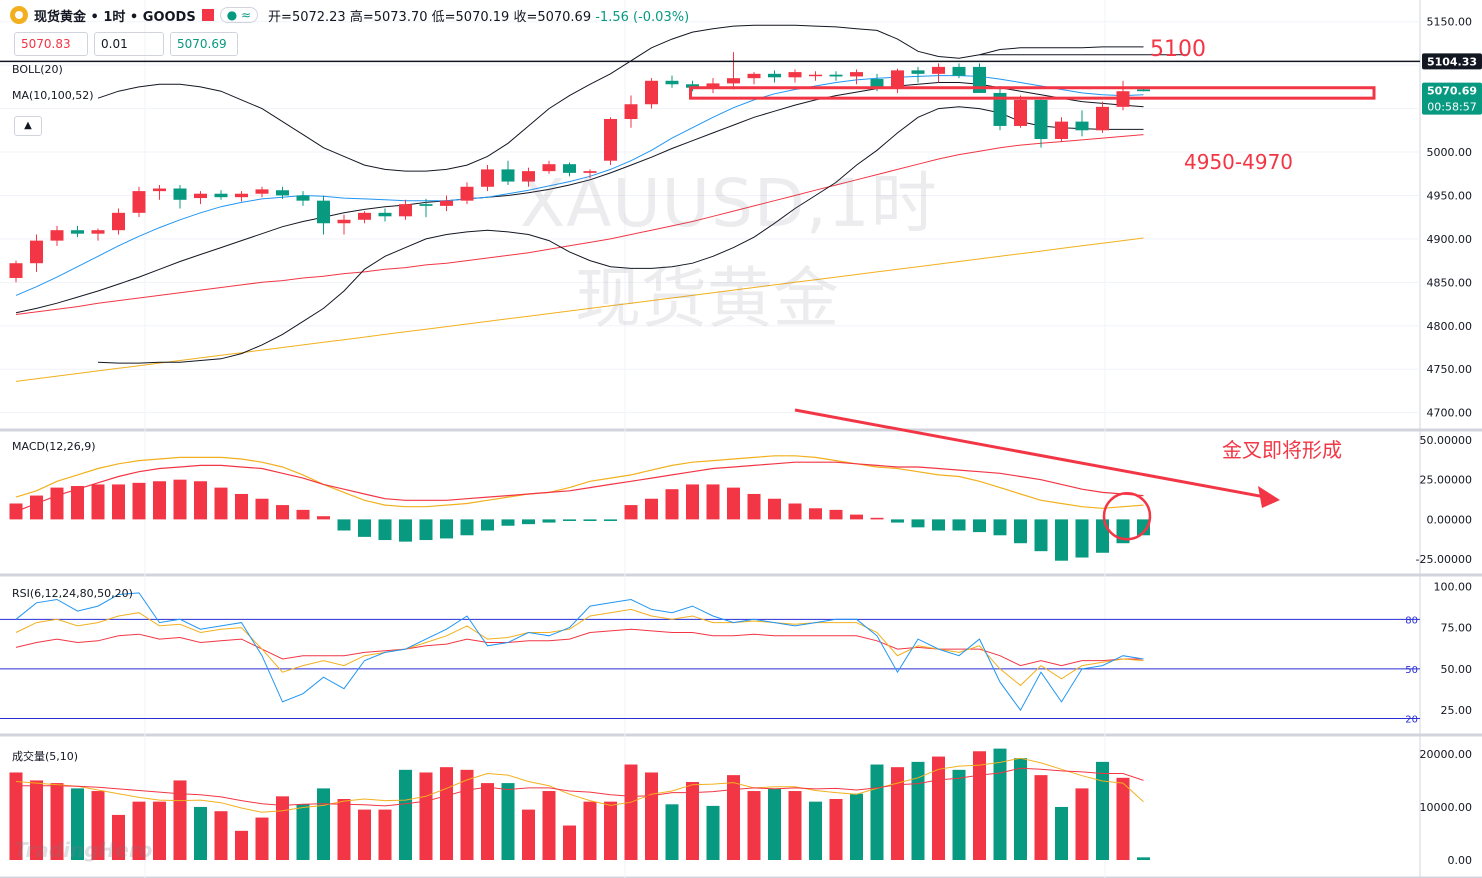 This screenshot has width=1482, height=878. I want to click on brand-watermark: TradingHero, so click(83, 850).